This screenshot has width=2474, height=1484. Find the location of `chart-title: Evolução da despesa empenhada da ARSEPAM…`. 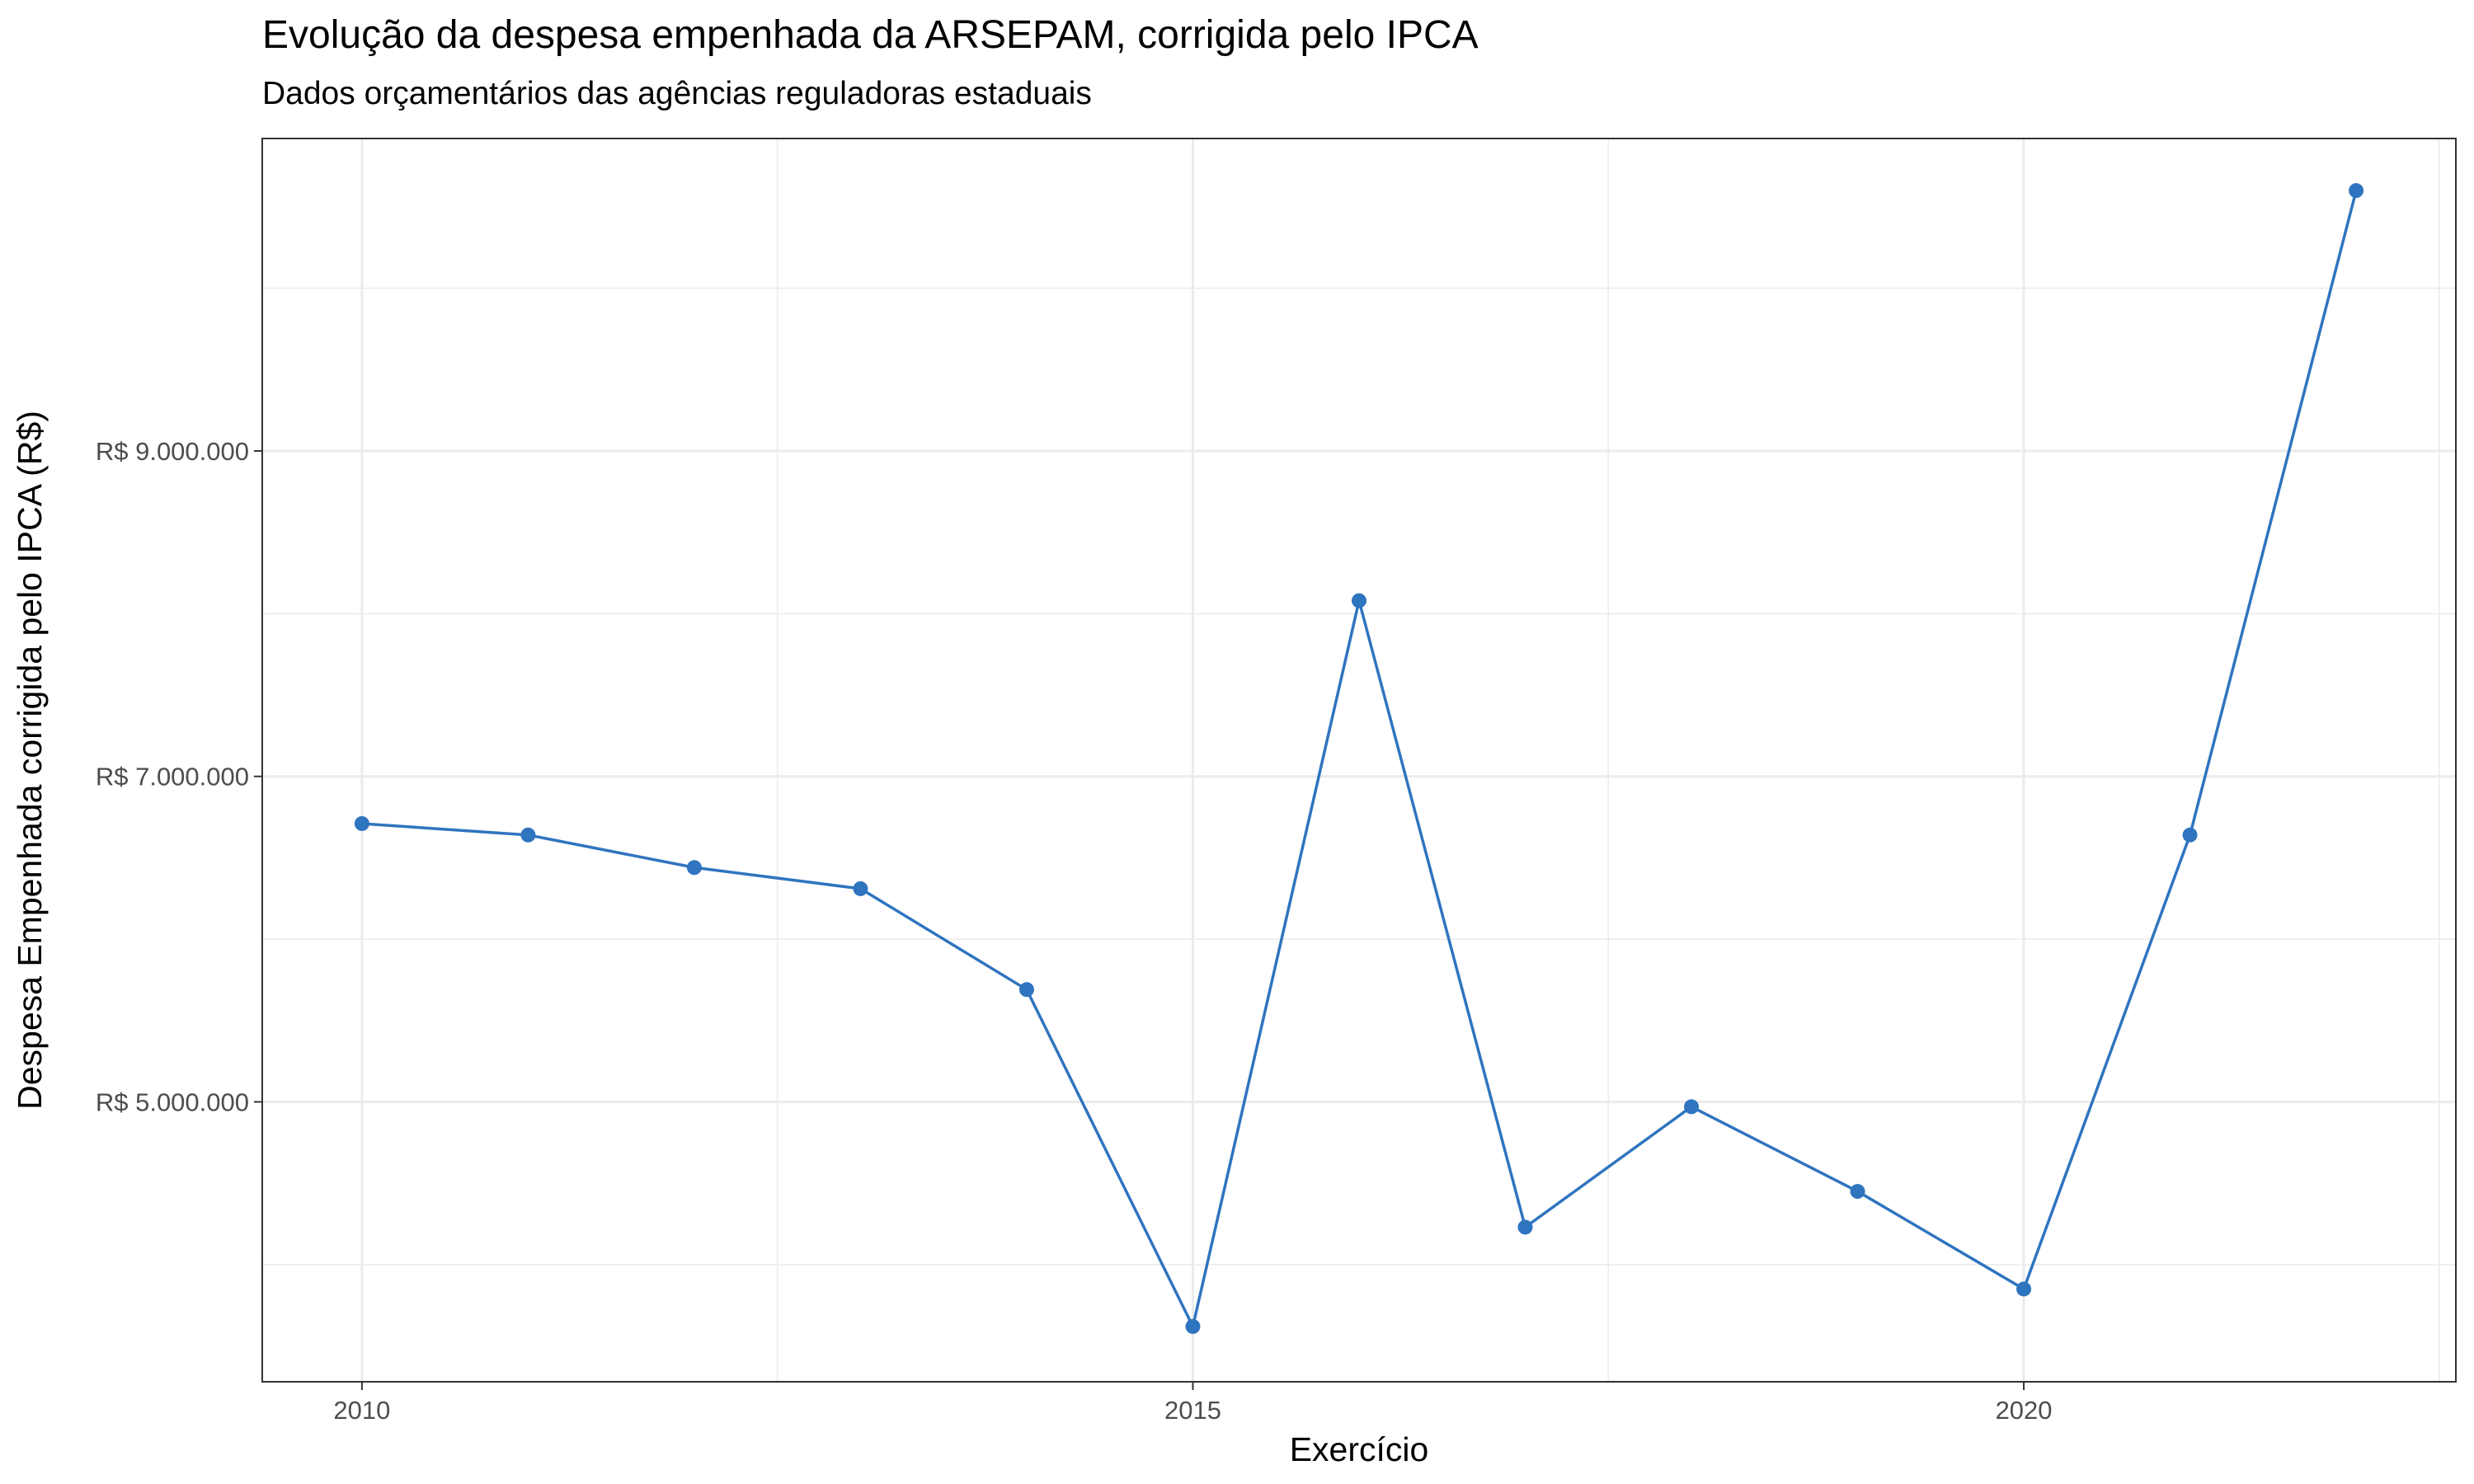

chart-title: Evolução da despesa empenhada da ARSEPAM… is located at coordinates (870, 35).